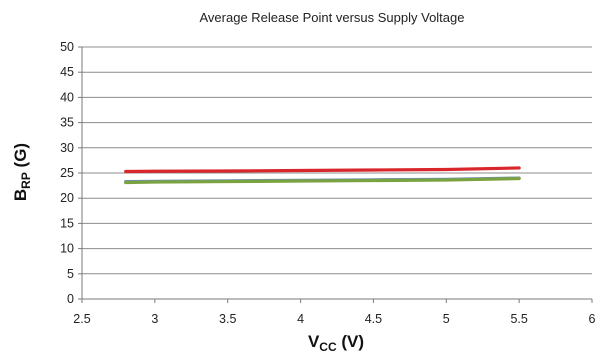 Image resolution: width=597 pixels, height=358 pixels. Describe the element at coordinates (446, 319) in the screenshot. I see `x-tick-label-5: 5` at that location.